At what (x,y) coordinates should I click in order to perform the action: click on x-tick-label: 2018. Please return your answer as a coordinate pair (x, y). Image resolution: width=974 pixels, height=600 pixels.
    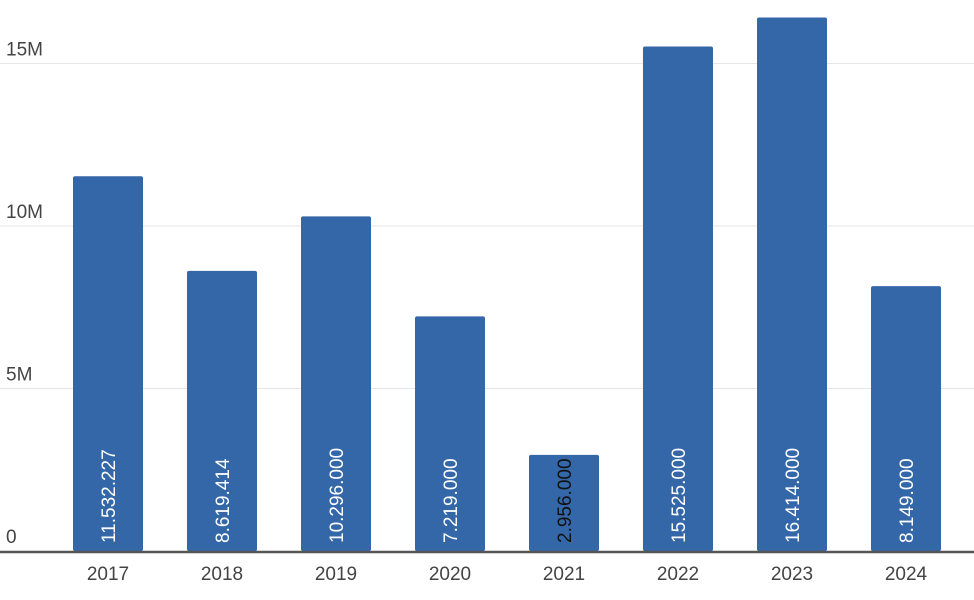
    Looking at the image, I should click on (222, 574).